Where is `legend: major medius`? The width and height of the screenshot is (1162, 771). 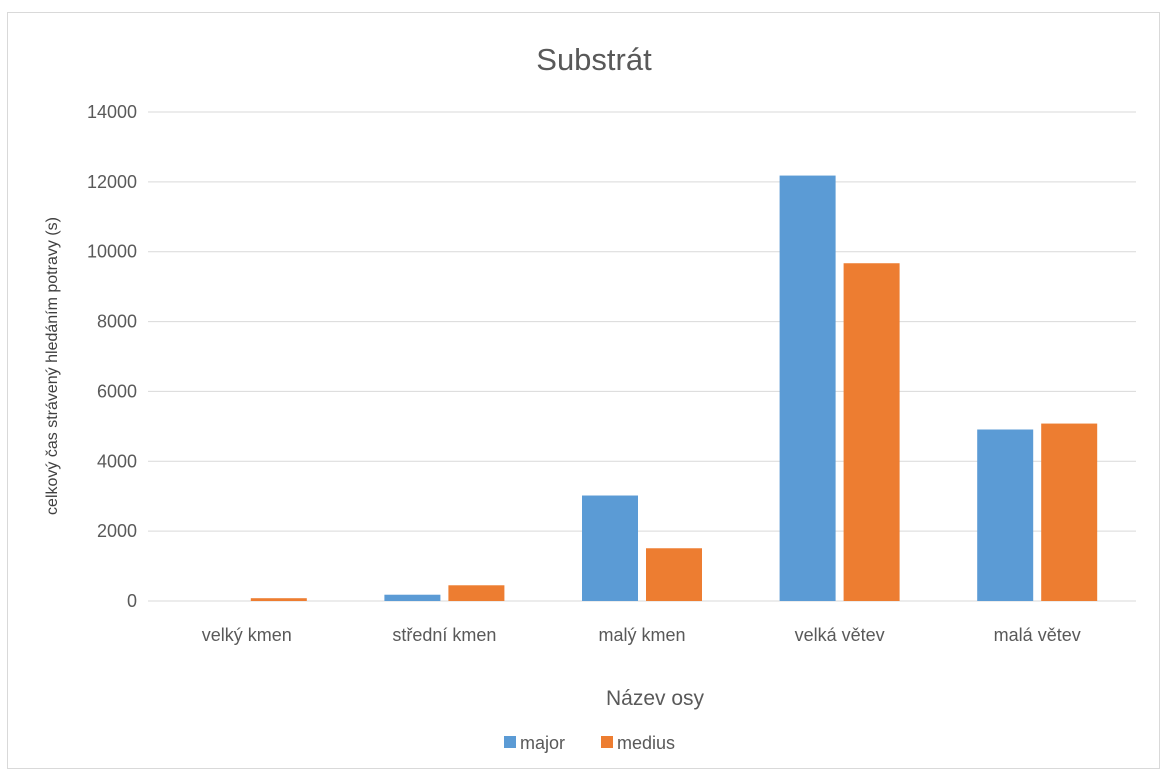
legend: major medius is located at coordinates (589, 743).